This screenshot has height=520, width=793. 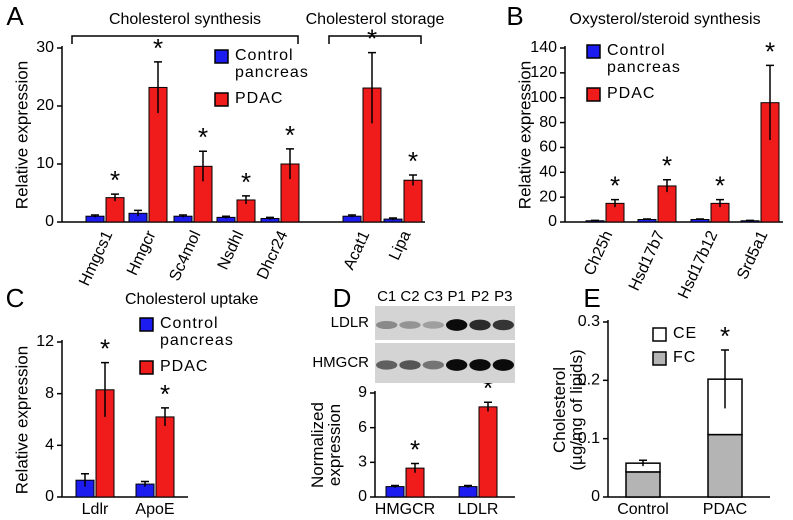 What do you see at coordinates (548, 172) in the screenshot?
I see `y-tick-label: 40` at bounding box center [548, 172].